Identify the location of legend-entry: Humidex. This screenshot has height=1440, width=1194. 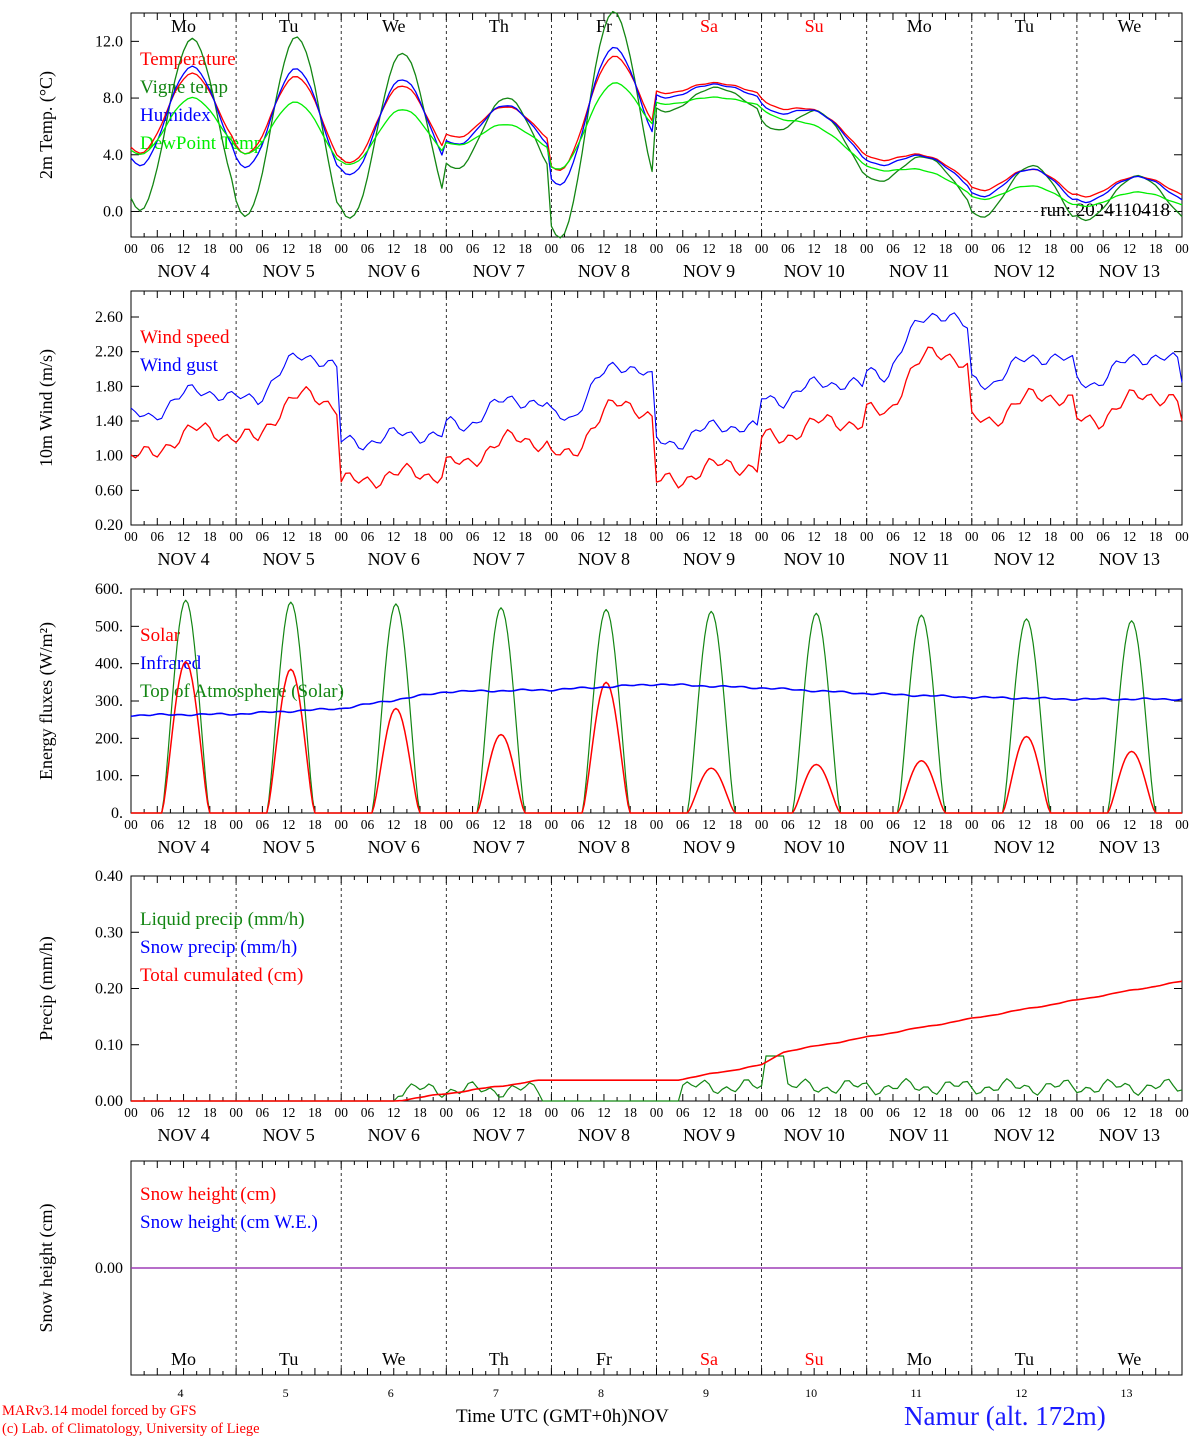
(175, 115).